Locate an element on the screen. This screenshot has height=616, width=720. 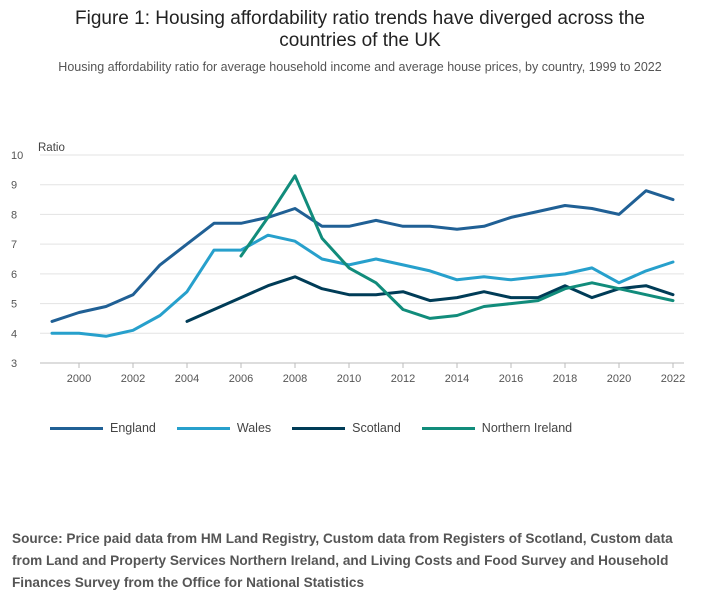
x-tick-label: 2022 is located at coordinates (673, 379).